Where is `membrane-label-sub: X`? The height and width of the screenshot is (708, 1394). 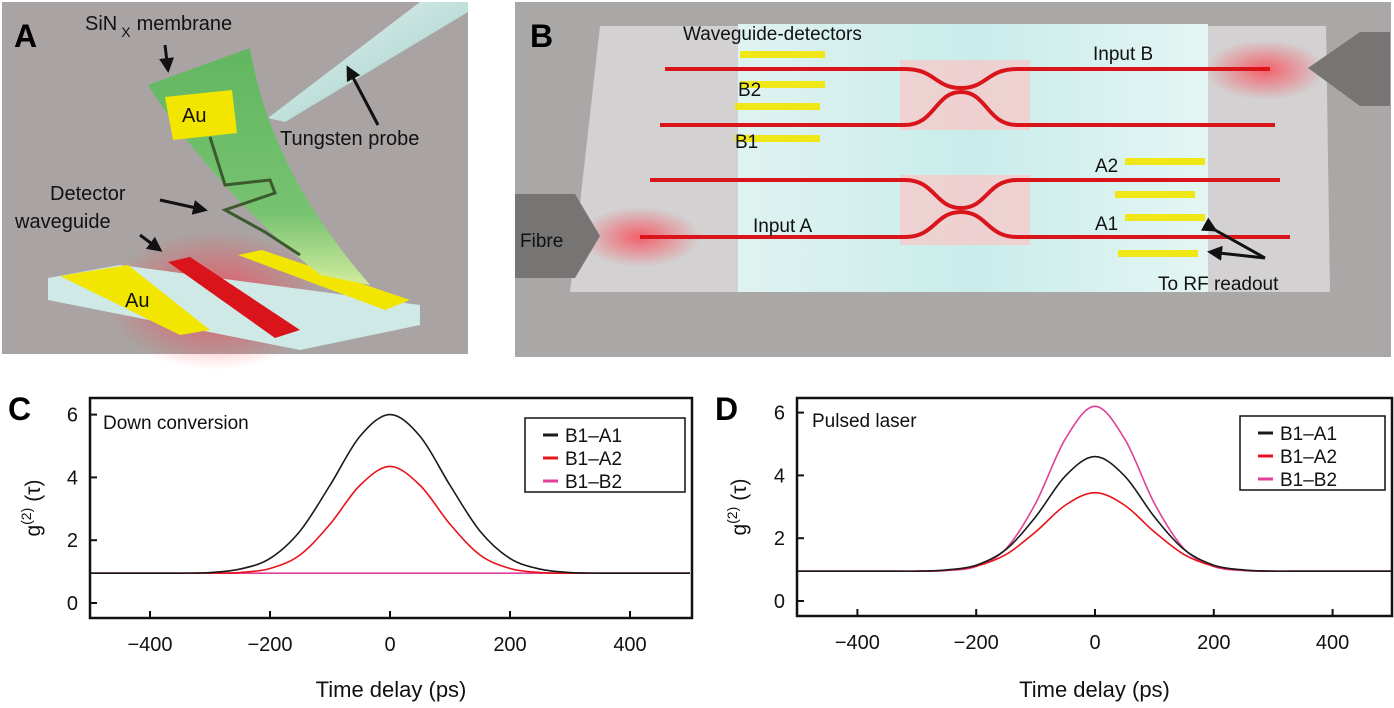
membrane-label-sub: X is located at coordinates (126, 32).